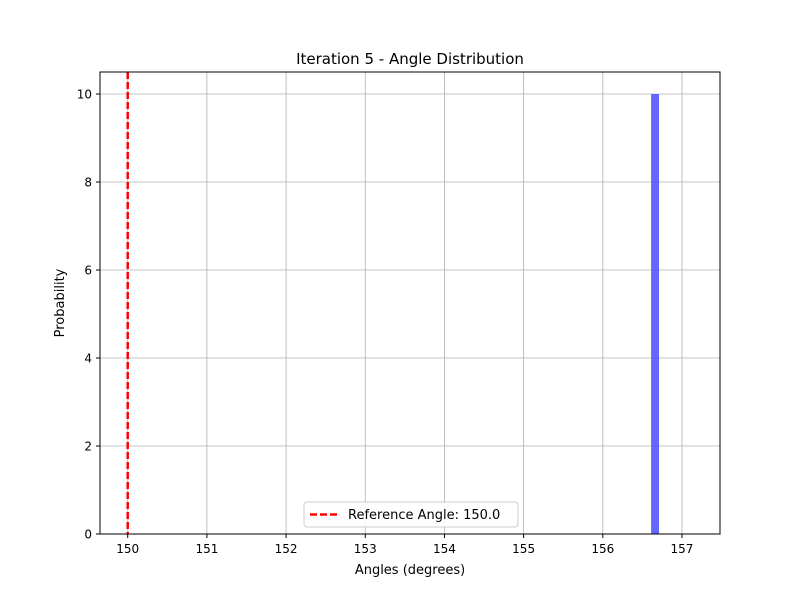 This screenshot has height=600, width=800. What do you see at coordinates (404, 545) in the screenshot?
I see `x-axis-ticks: 150 151 152 153 154 155 156 157` at bounding box center [404, 545].